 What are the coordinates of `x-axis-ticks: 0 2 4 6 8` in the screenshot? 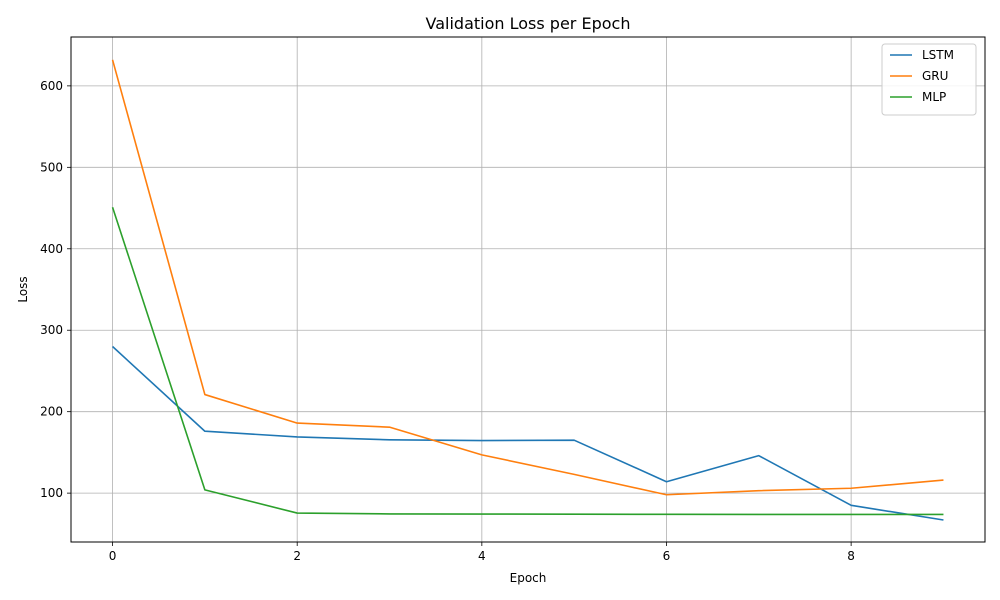 It's located at (482, 552).